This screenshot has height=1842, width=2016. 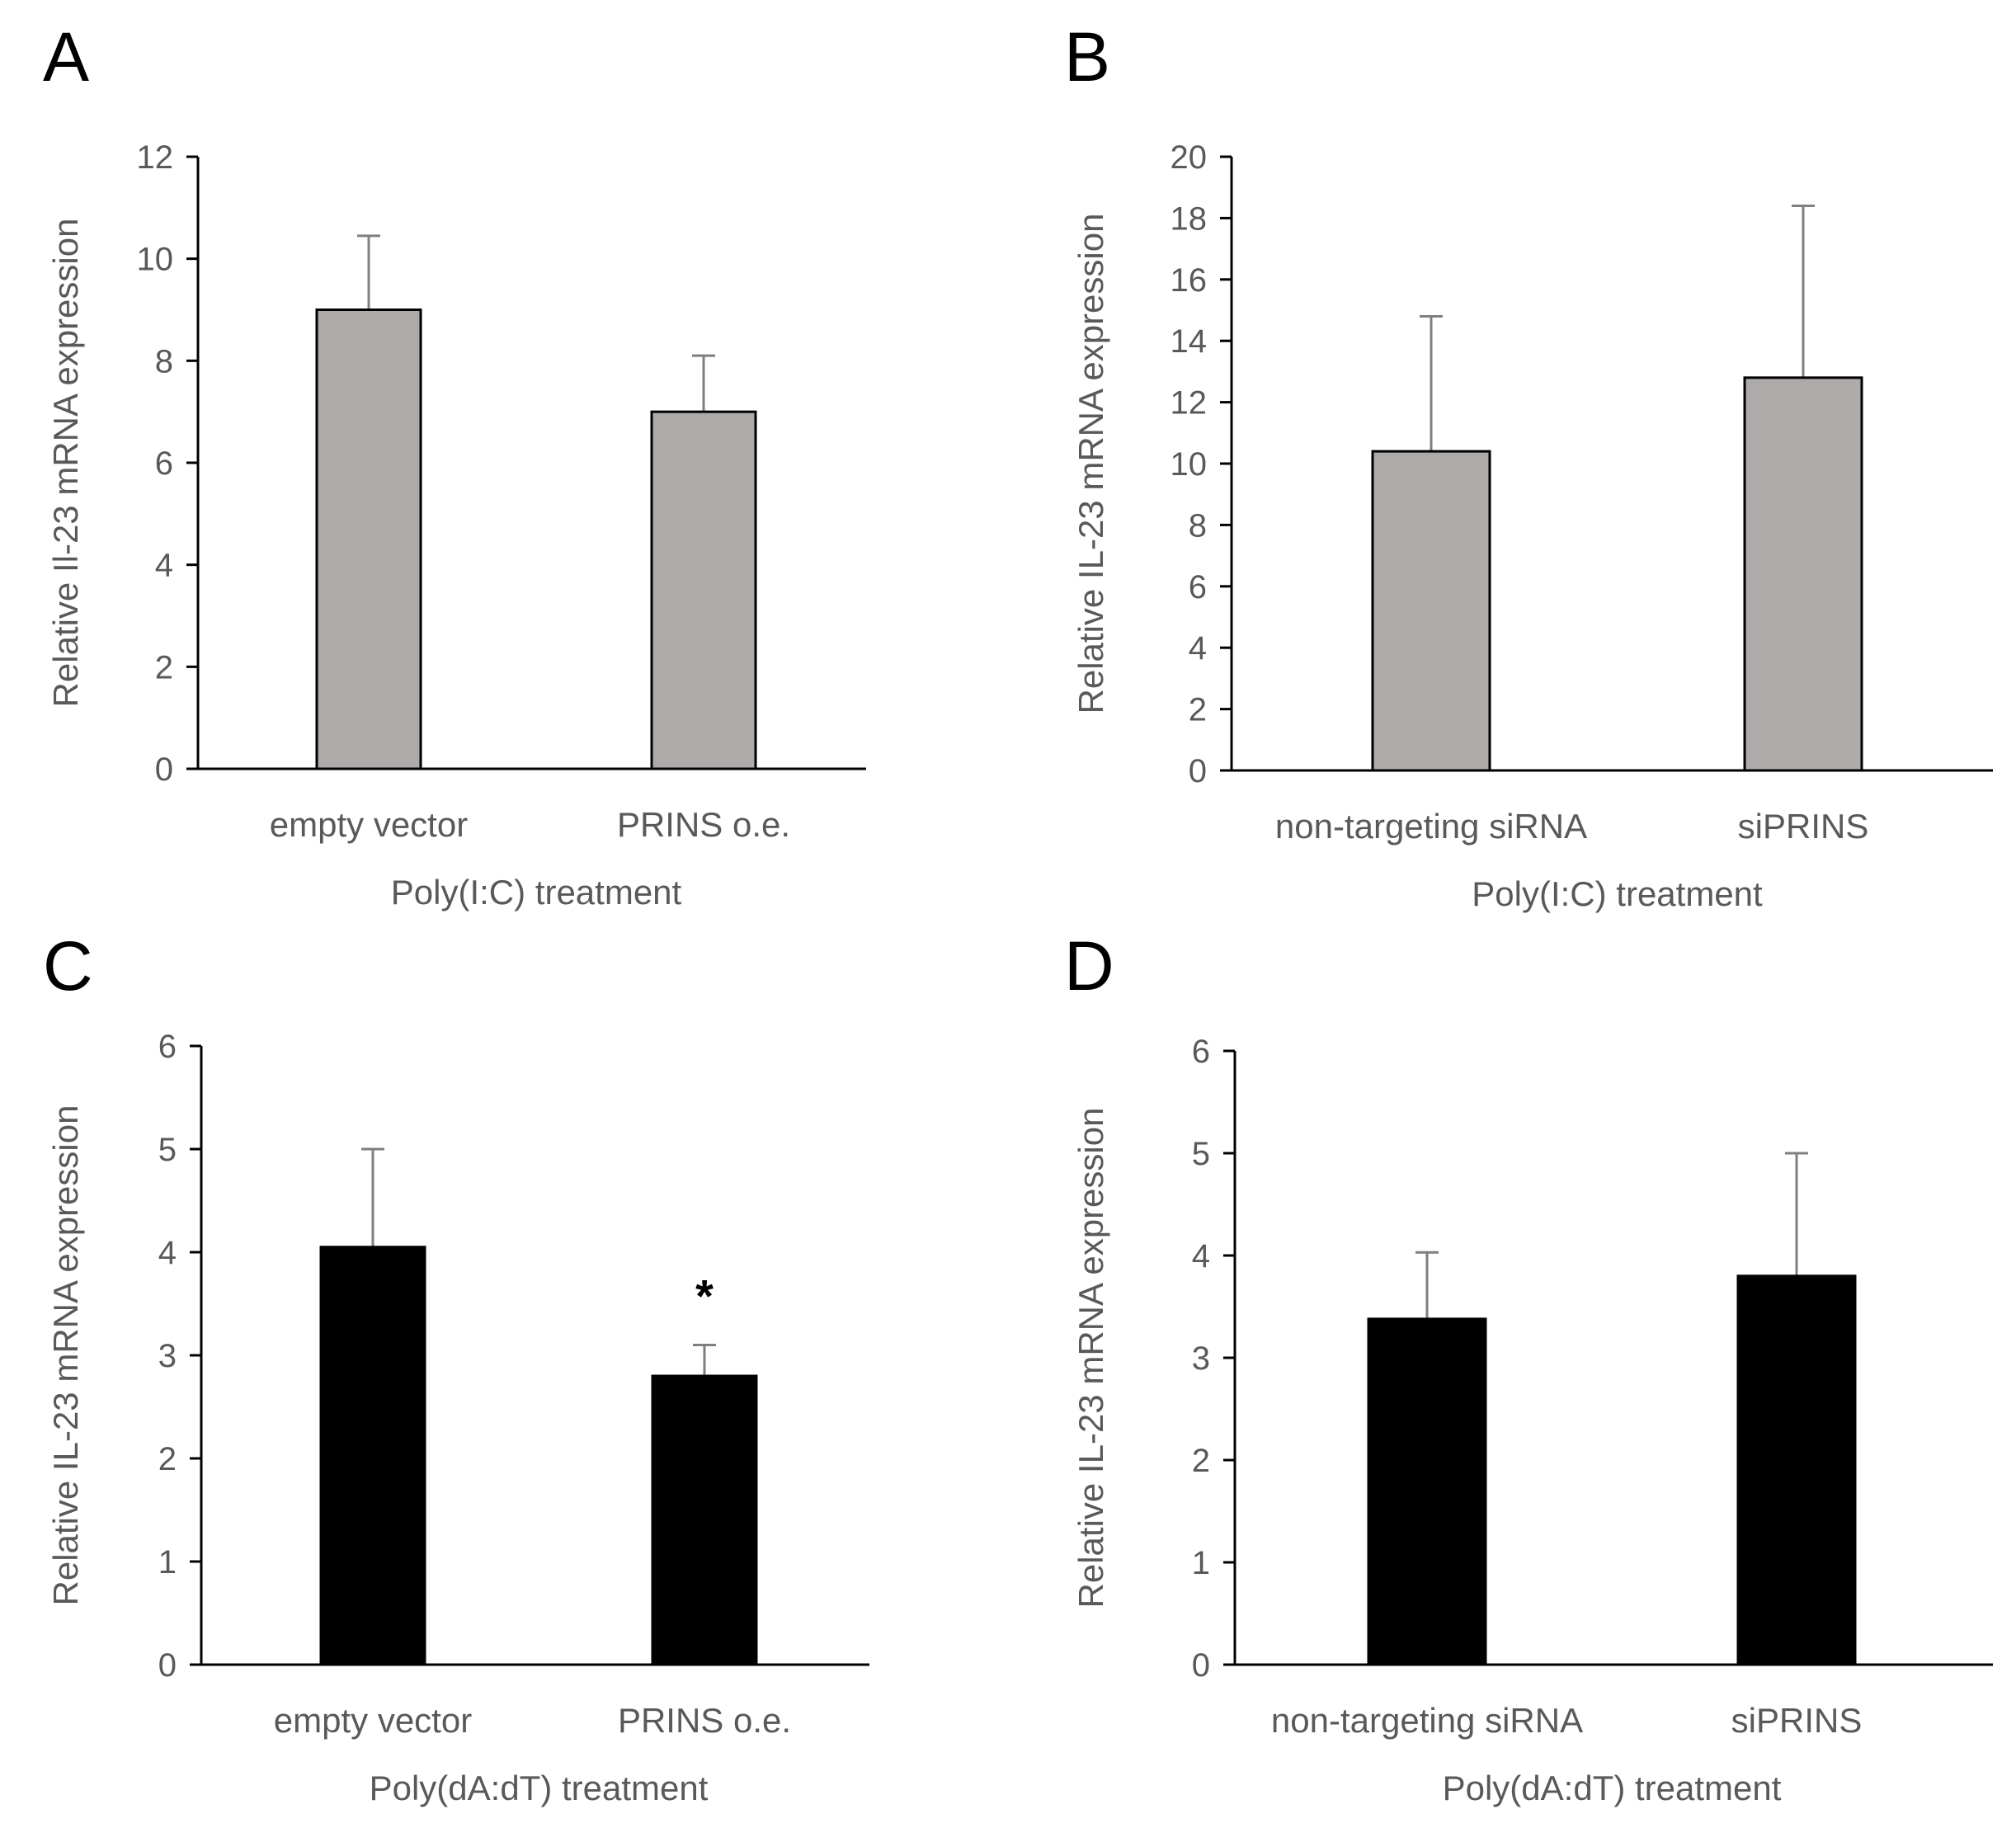 What do you see at coordinates (1189, 157) in the screenshot?
I see `y-tick-label: 20` at bounding box center [1189, 157].